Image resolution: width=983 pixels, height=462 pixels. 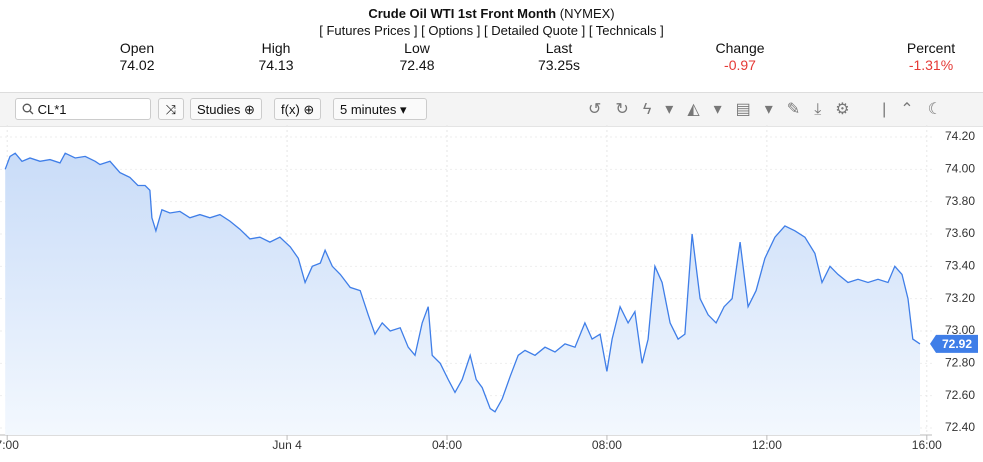 I want to click on interval-button: 5 minutes ▾, so click(x=380, y=109).